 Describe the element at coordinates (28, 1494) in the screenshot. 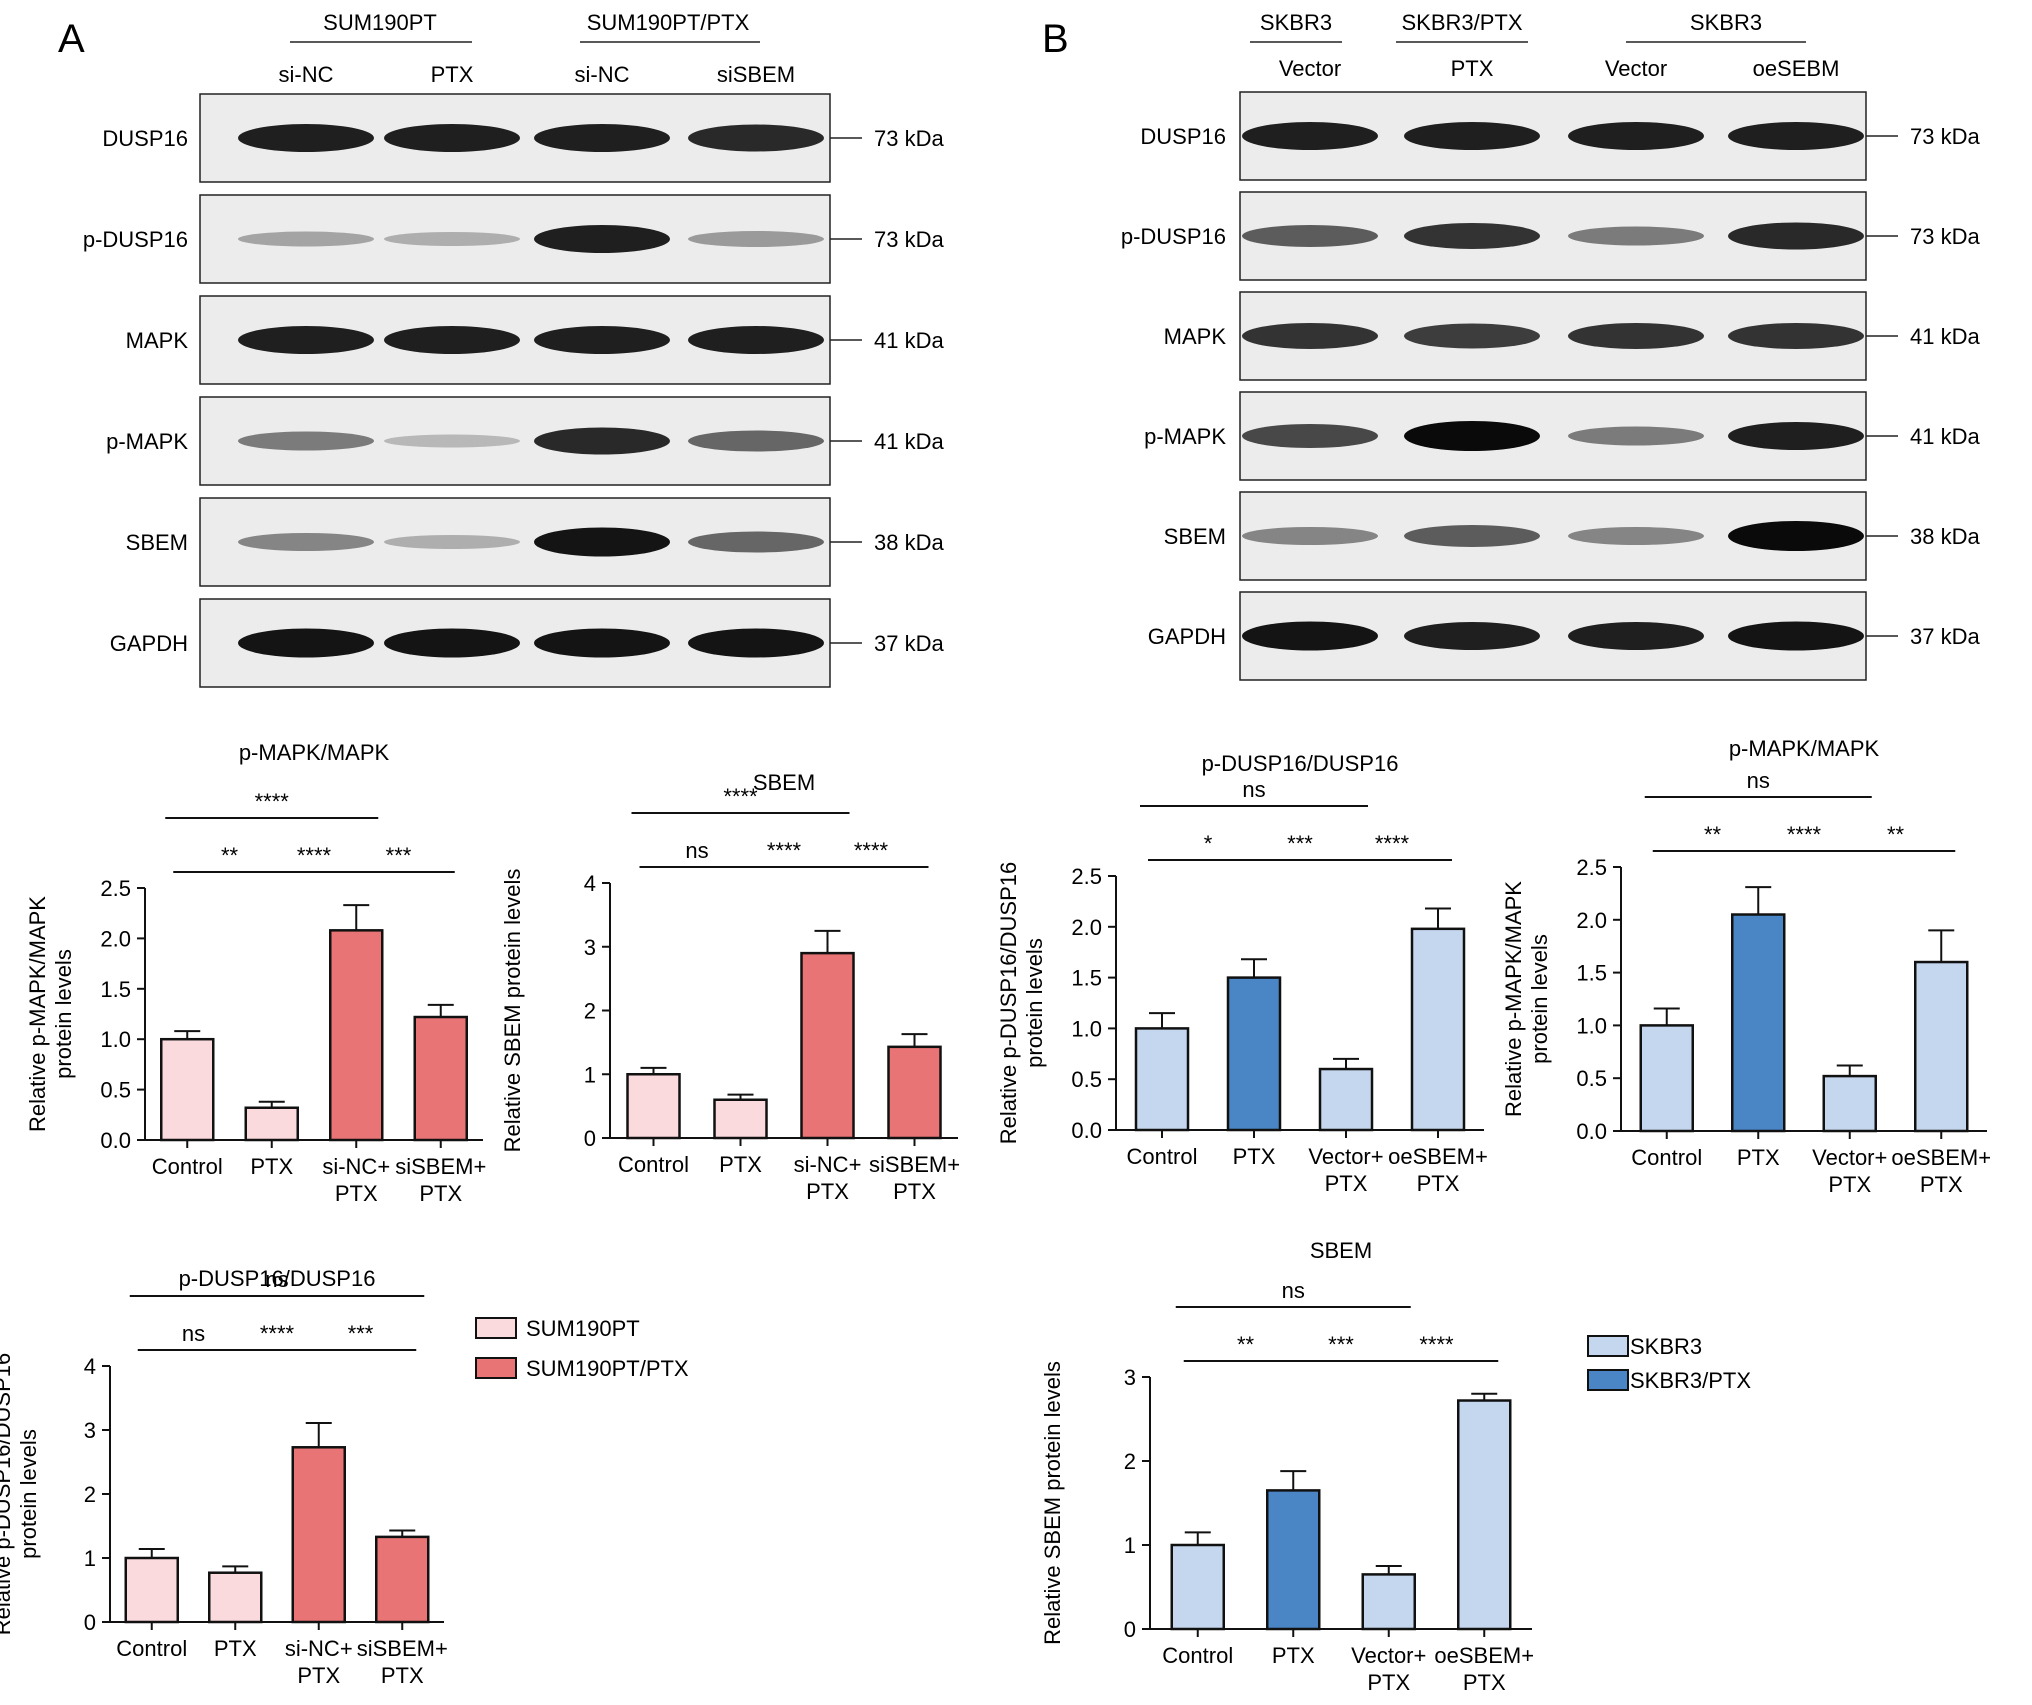

I see `y-axis-label-line: protein levels` at that location.